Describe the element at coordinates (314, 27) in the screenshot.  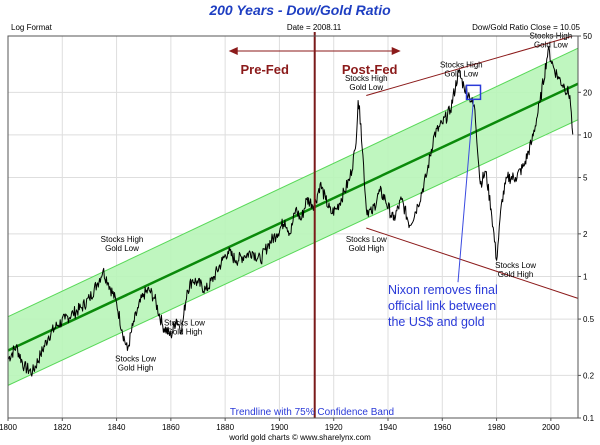
I see `header-date-label: Date = 2008.11` at that location.